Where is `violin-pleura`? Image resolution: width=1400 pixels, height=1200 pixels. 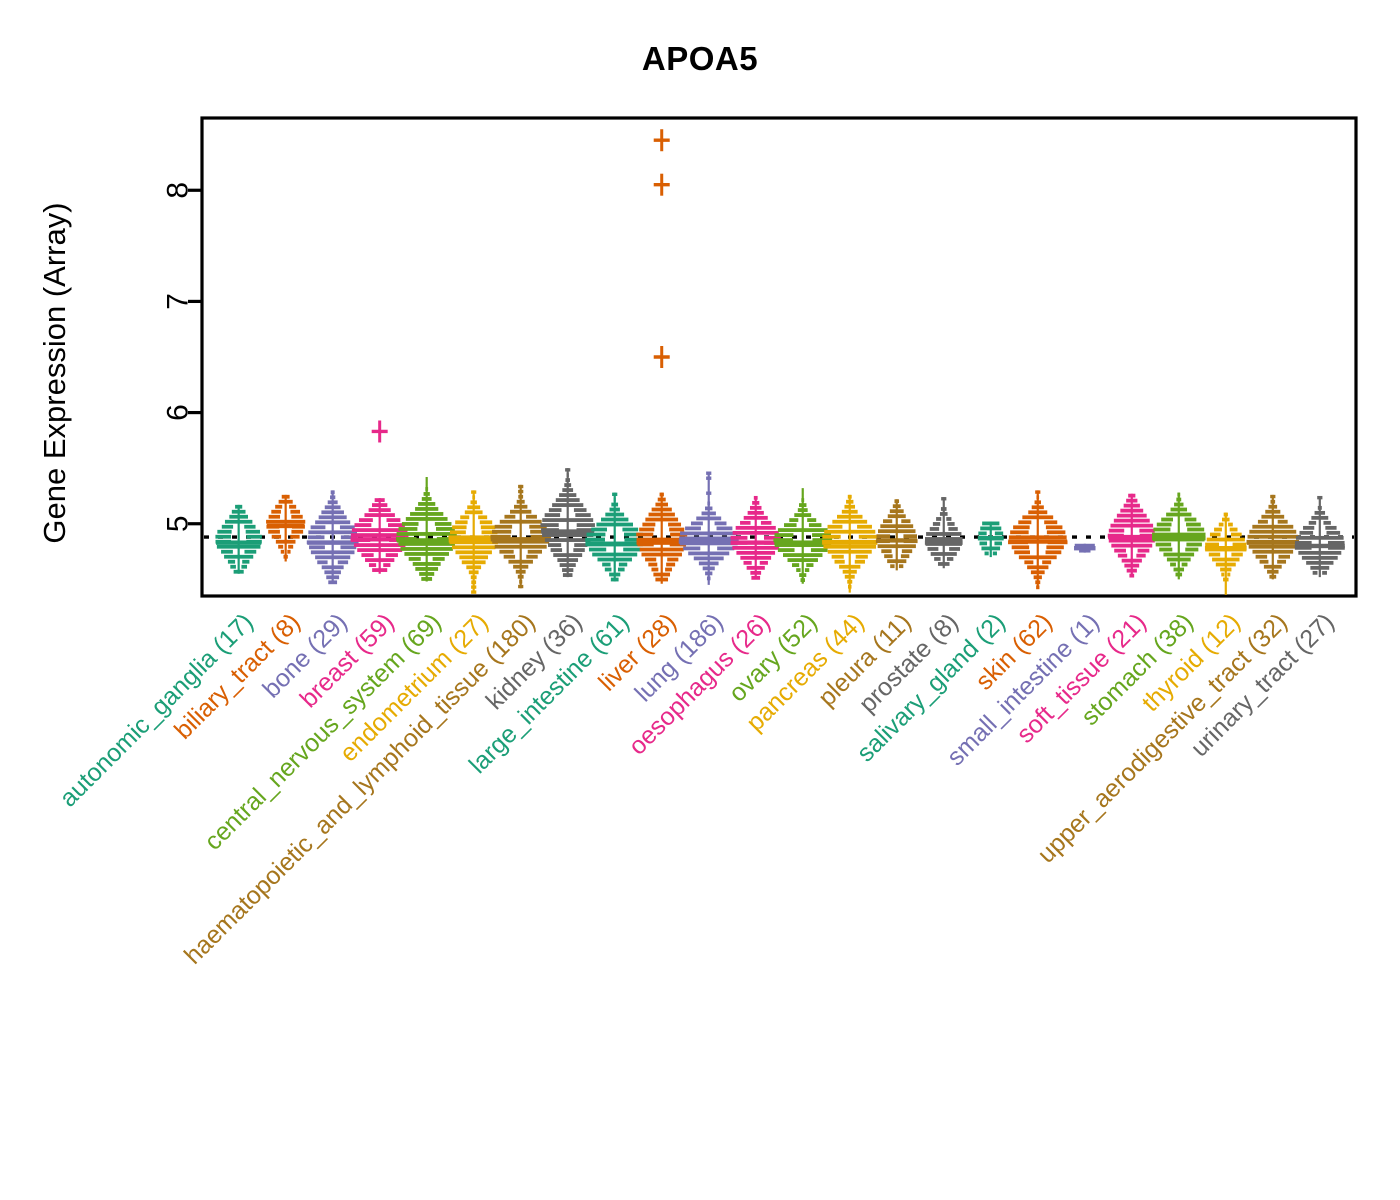 violin-pleura is located at coordinates (896, 535).